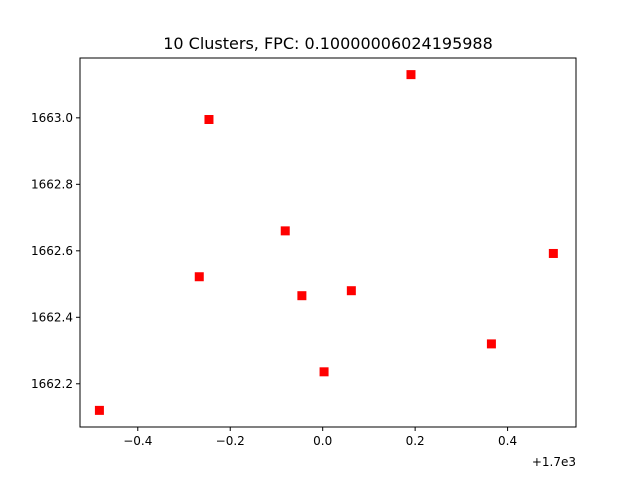 This screenshot has width=640, height=480. I want to click on x-tick-label: 0.4, so click(507, 441).